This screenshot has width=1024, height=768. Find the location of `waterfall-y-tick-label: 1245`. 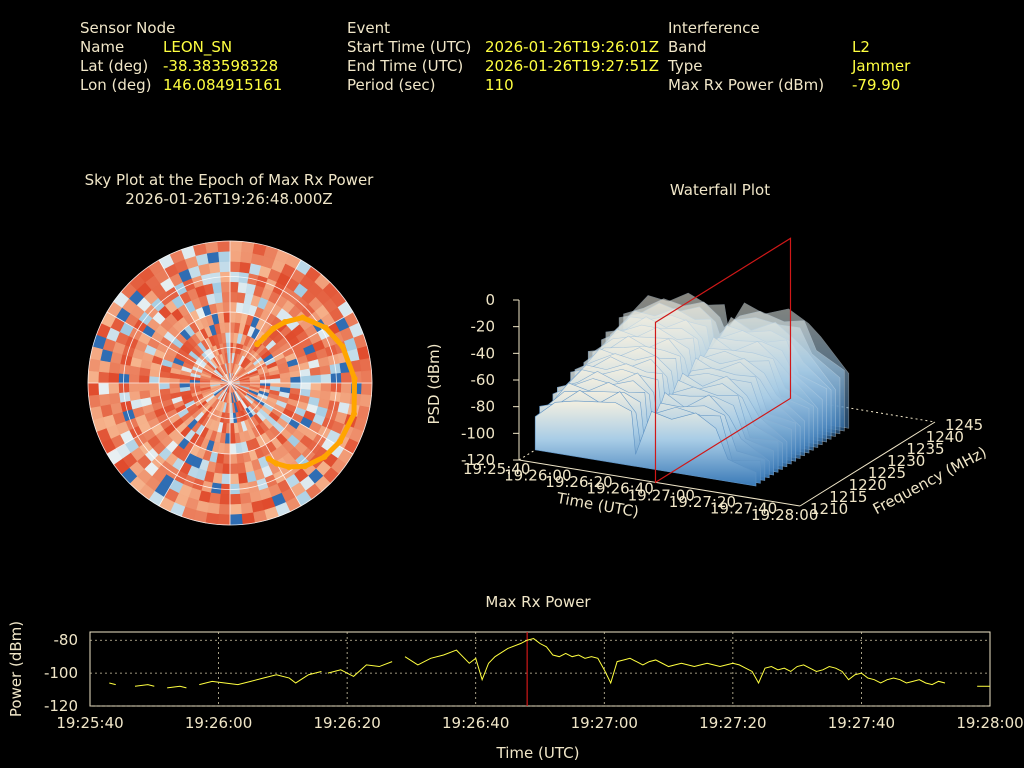

waterfall-y-tick-label: 1245 is located at coordinates (964, 425).